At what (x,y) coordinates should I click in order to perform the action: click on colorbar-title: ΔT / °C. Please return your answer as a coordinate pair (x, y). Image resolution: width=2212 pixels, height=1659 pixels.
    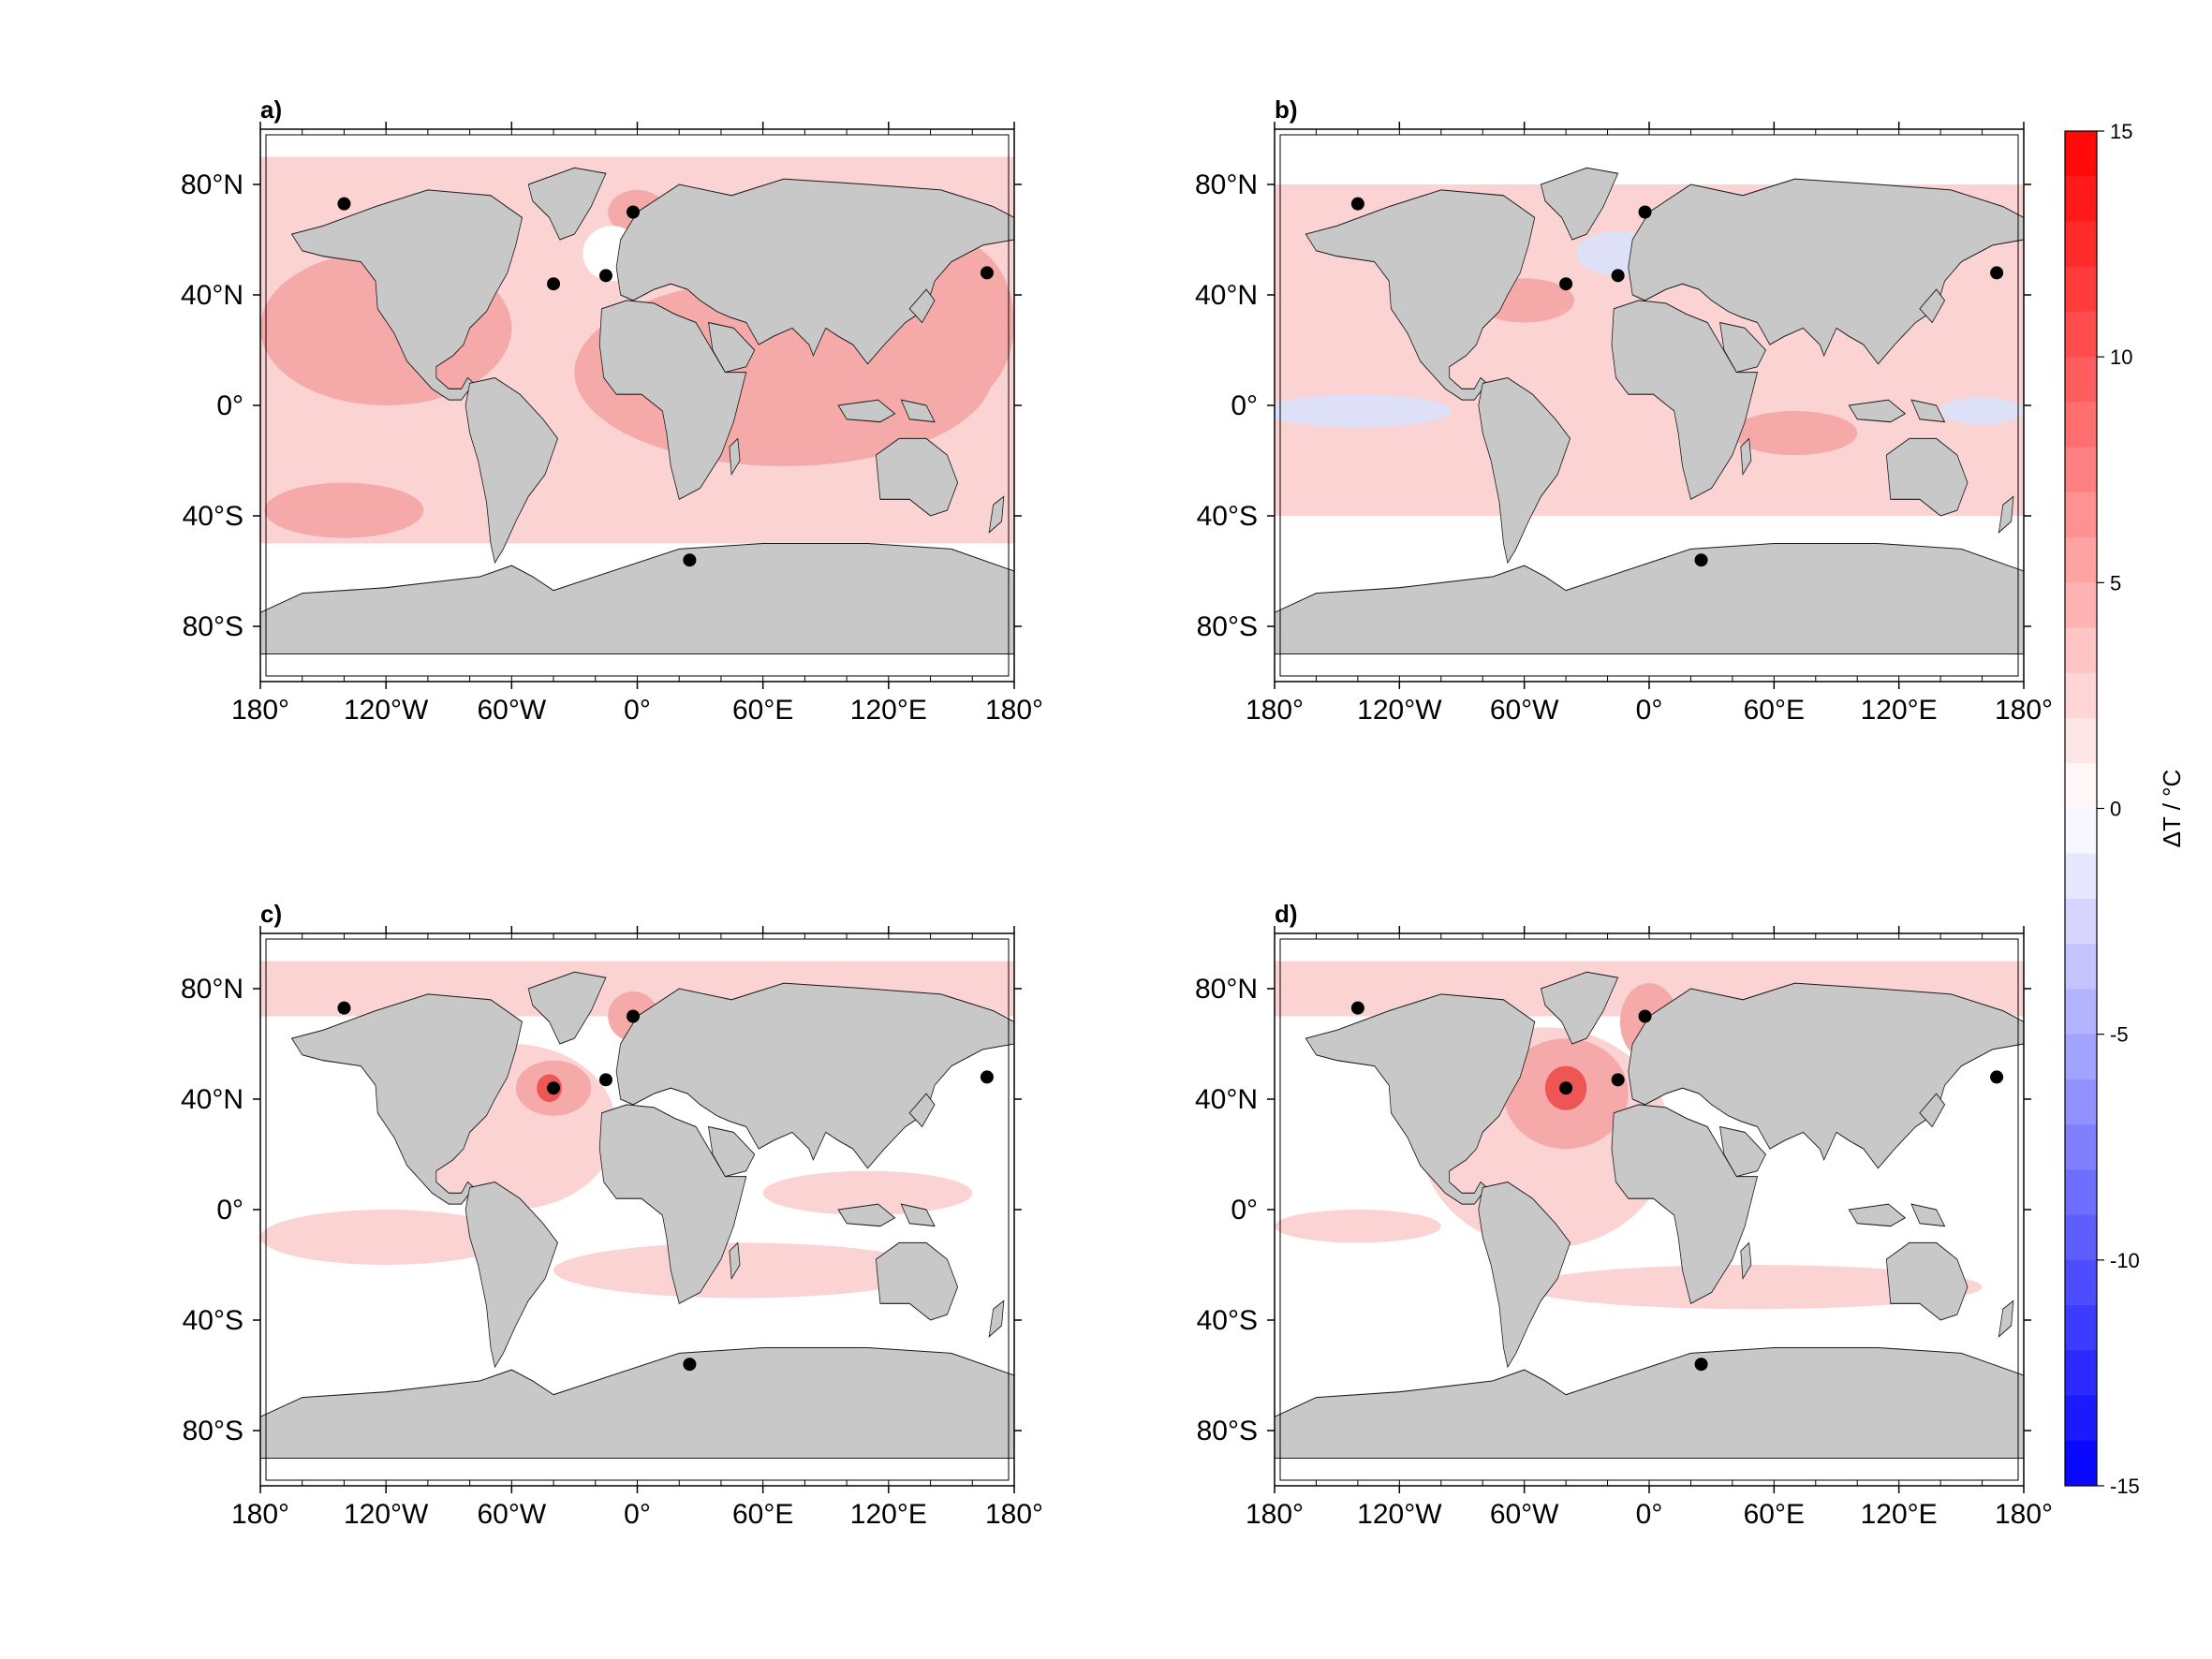
    Looking at the image, I should click on (2172, 809).